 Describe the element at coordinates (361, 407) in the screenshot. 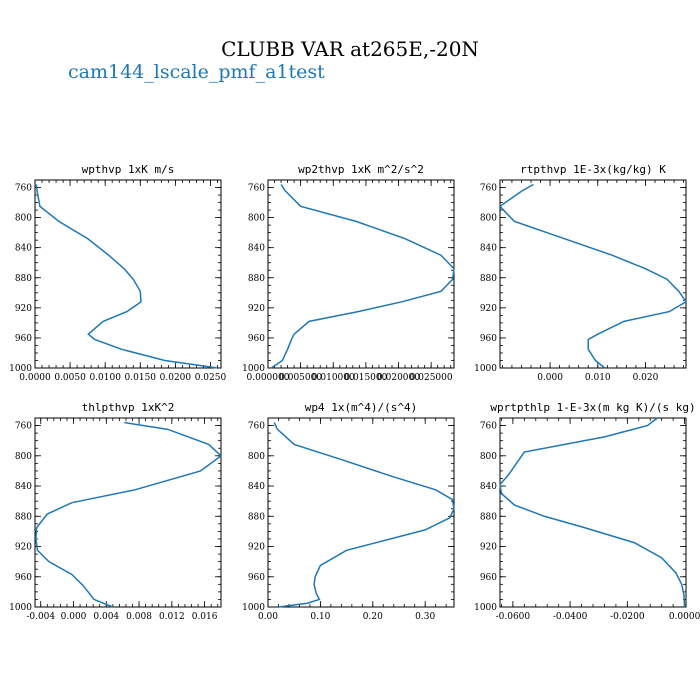

I see `panel-title: wp4 1x(m^4)/(s^4)` at that location.